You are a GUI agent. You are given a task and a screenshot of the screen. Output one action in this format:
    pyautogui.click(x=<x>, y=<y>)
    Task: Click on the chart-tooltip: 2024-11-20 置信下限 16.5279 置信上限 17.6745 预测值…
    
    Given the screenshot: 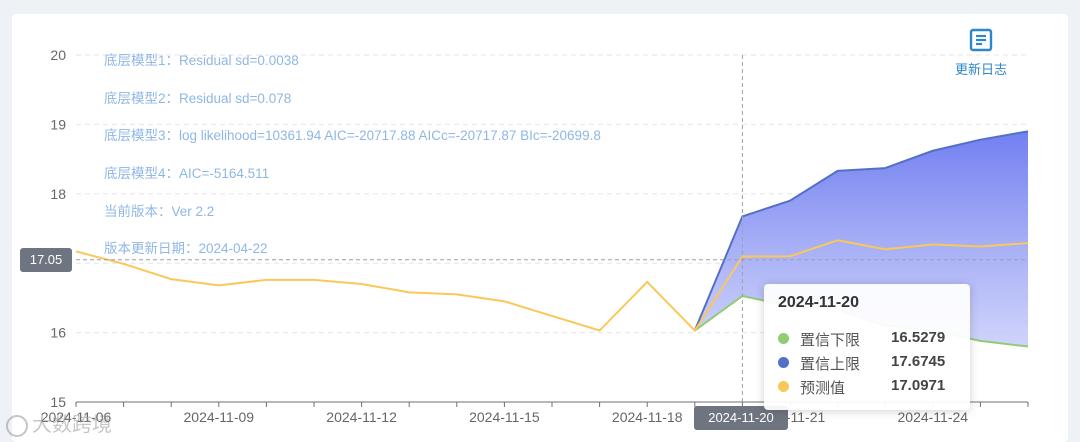 What is the action you would take?
    pyautogui.click(x=867, y=347)
    